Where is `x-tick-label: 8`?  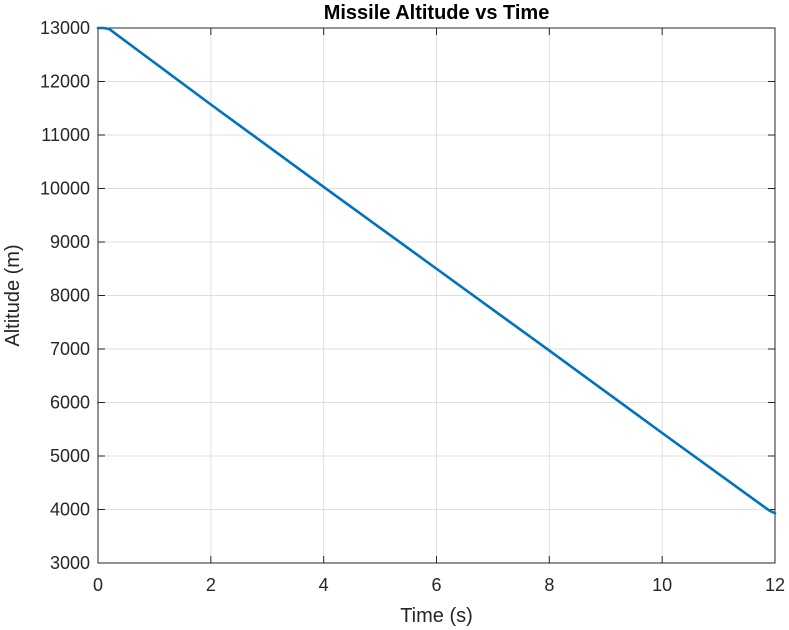
x-tick-label: 8 is located at coordinates (549, 585).